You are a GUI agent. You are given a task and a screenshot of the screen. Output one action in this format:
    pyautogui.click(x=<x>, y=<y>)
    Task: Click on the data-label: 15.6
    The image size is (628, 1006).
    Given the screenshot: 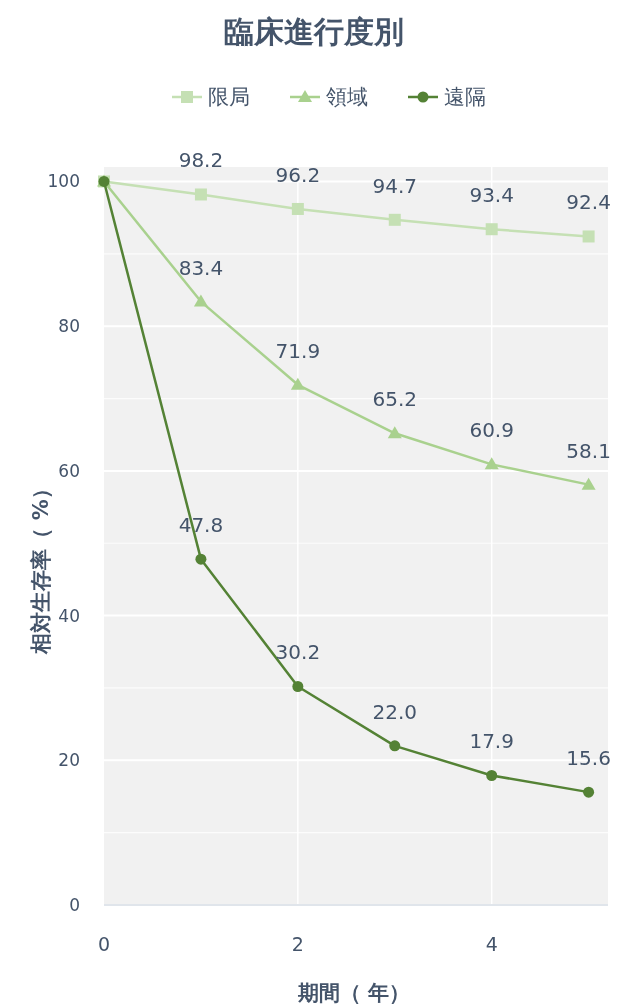 What is the action you would take?
    pyautogui.click(x=588, y=758)
    